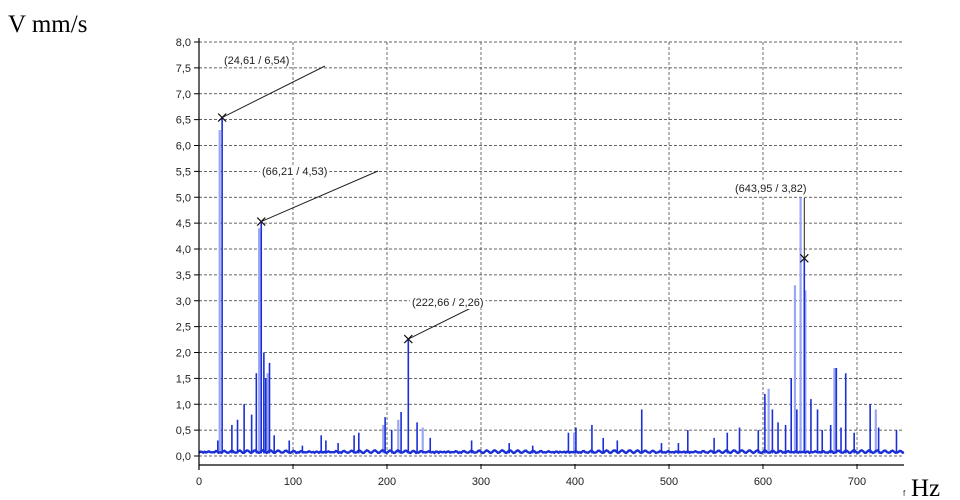 This screenshot has height=500, width=960. What do you see at coordinates (183, 431) in the screenshot?
I see `y-tick-label: 0,5` at bounding box center [183, 431].